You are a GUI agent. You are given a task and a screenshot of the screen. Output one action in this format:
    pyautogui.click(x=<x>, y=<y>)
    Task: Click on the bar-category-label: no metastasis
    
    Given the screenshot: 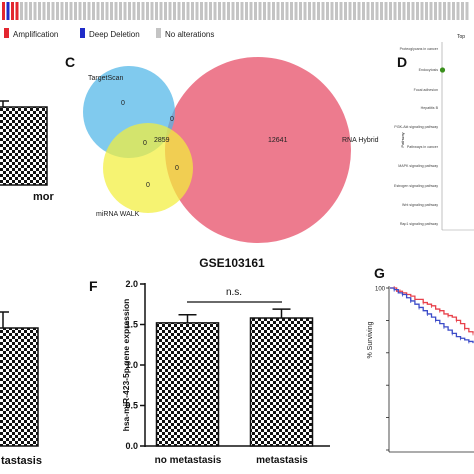 What is the action you would take?
    pyautogui.click(x=188, y=460)
    